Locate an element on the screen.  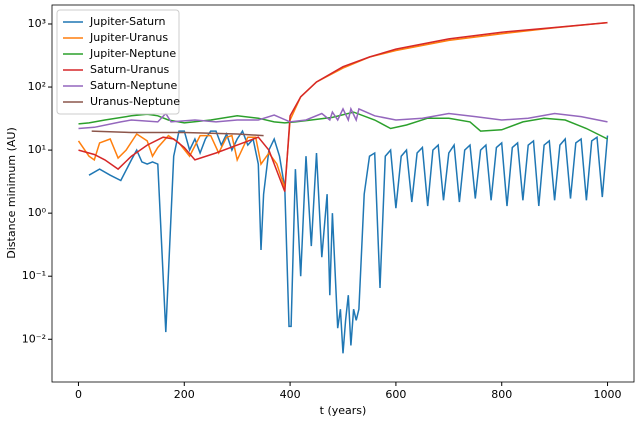
x-tick-label: 0 is located at coordinates (78, 394).